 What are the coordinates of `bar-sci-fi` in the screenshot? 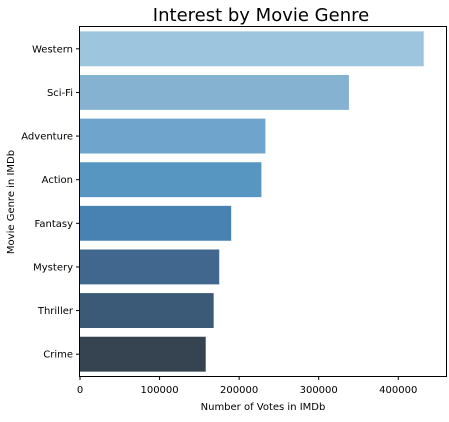 It's located at (214, 92).